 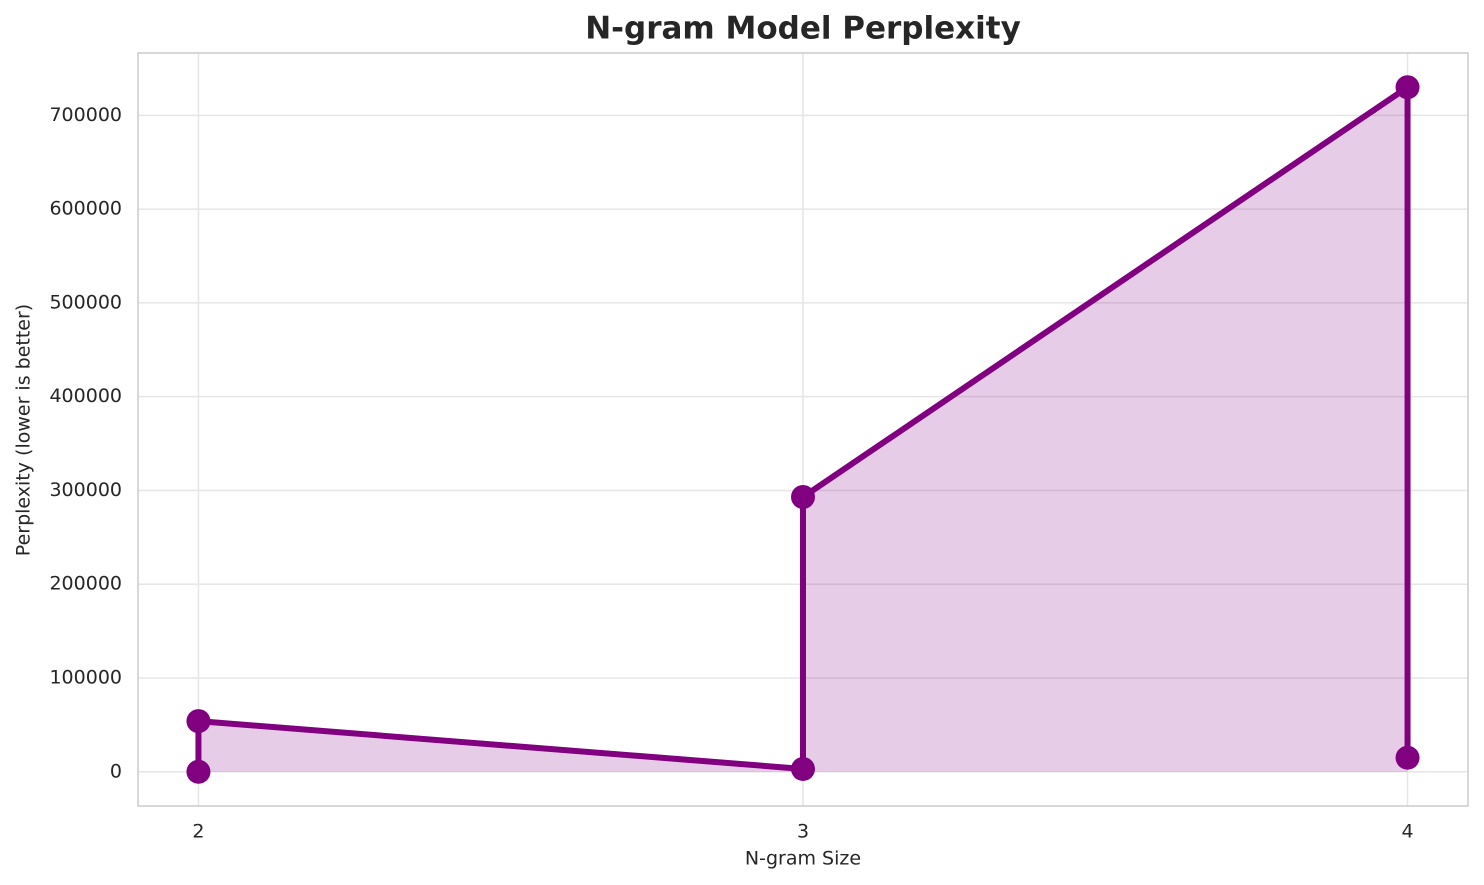 I want to click on y-tick-label: 100000, so click(x=85, y=677).